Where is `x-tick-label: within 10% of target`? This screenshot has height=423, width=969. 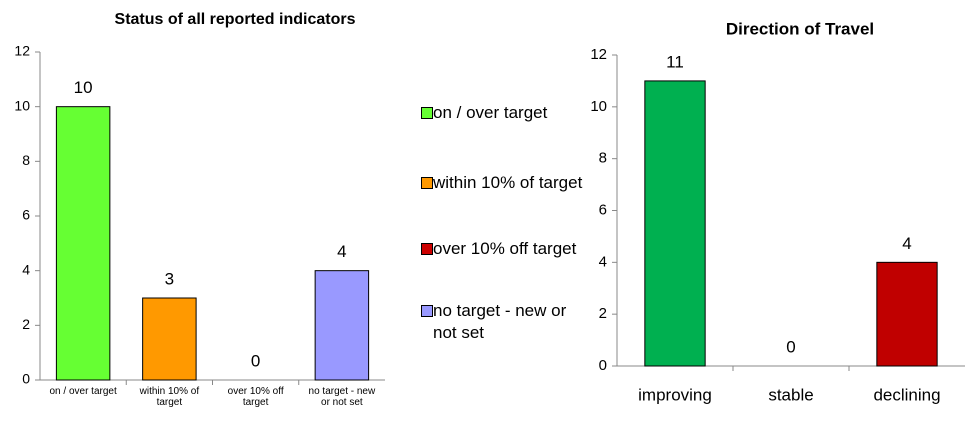 x-tick-label: within 10% of target is located at coordinates (169, 397).